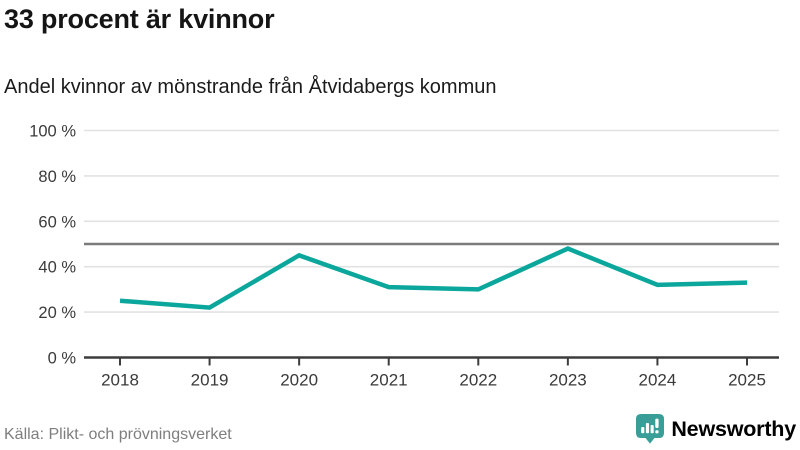  Describe the element at coordinates (658, 380) in the screenshot. I see `x-axis-tick-label: 2024` at that location.